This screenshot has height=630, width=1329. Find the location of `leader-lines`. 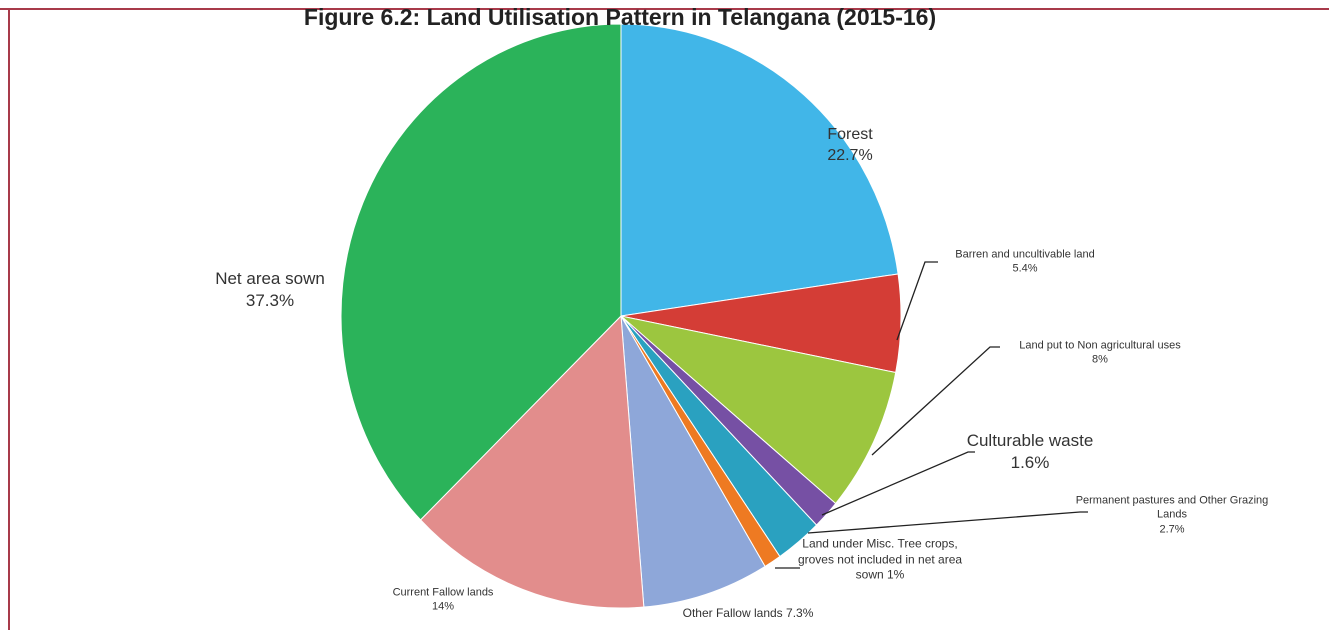

leader-lines is located at coordinates (931, 415).